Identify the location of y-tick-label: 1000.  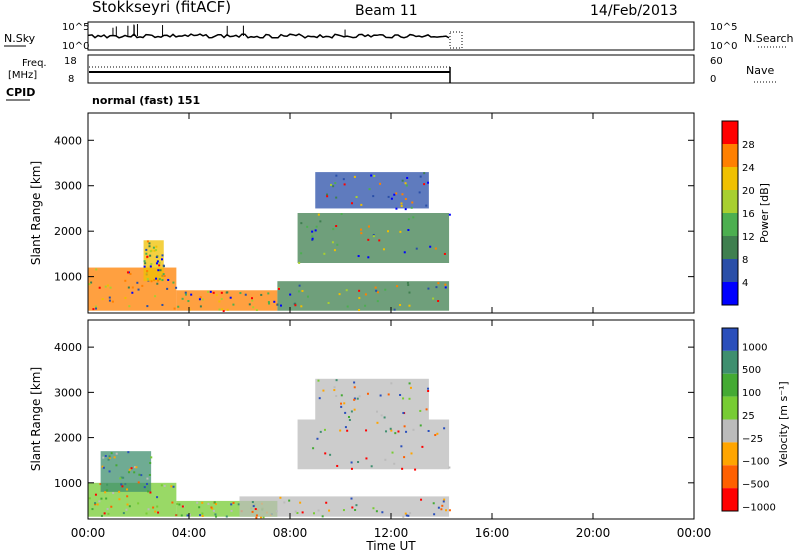
(68, 483).